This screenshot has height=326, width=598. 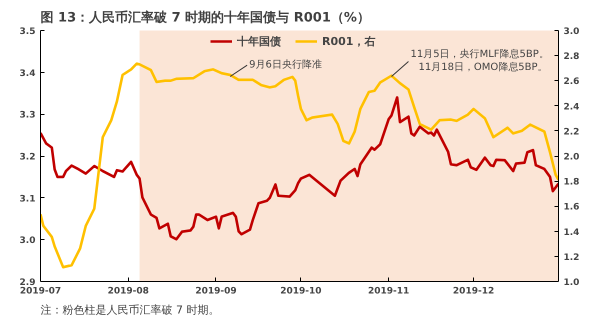 I want to click on y2-tick-label: 2.0, so click(x=572, y=157).